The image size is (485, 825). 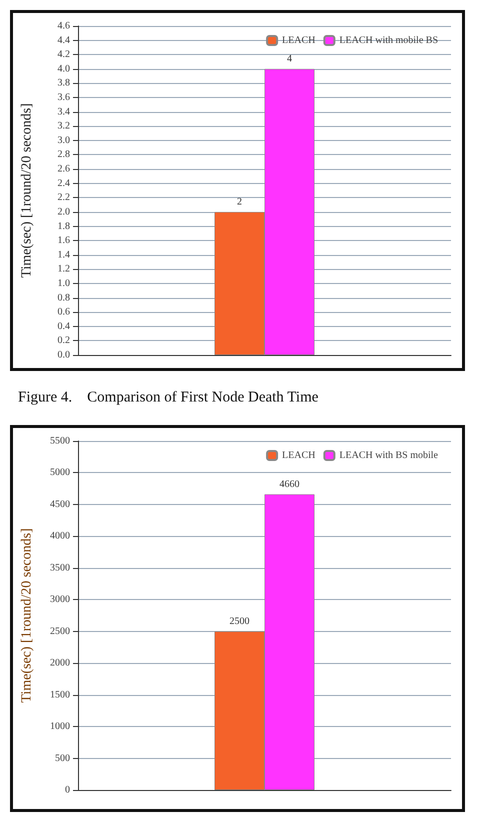 I want to click on data-label: 4, so click(x=289, y=58).